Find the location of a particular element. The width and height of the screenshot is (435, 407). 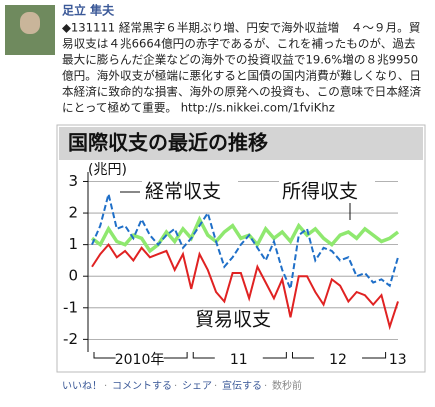

y-tick-label: 0 is located at coordinates (73, 276).